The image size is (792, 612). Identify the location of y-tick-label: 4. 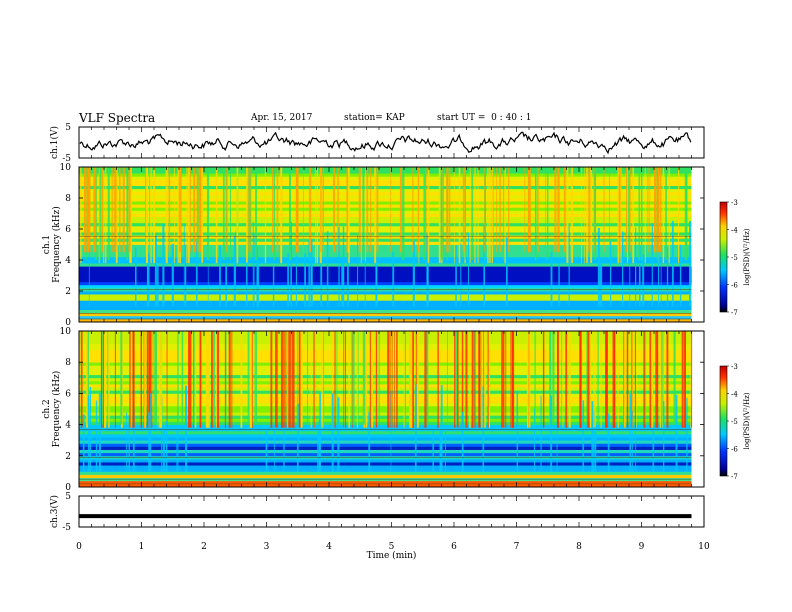
(68, 261).